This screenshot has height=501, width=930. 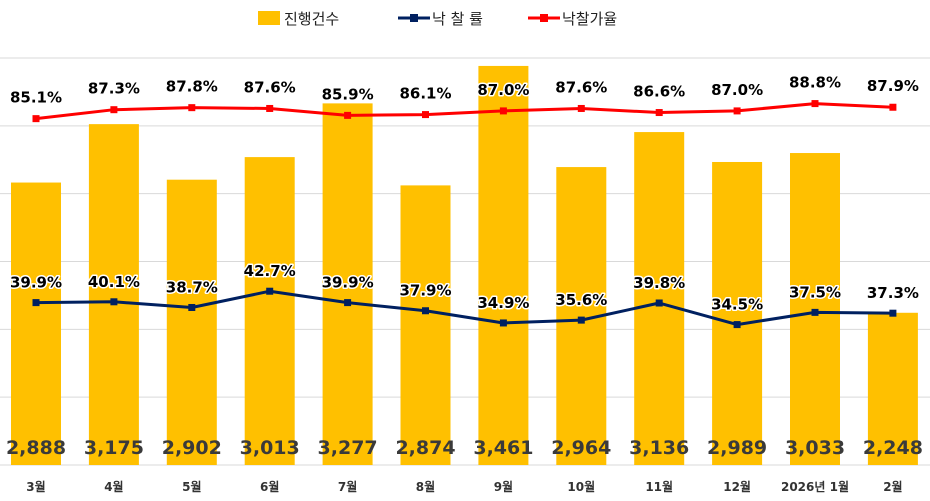 What do you see at coordinates (425, 291) in the screenshot?
I see `rate-value-label: 37.9%` at bounding box center [425, 291].